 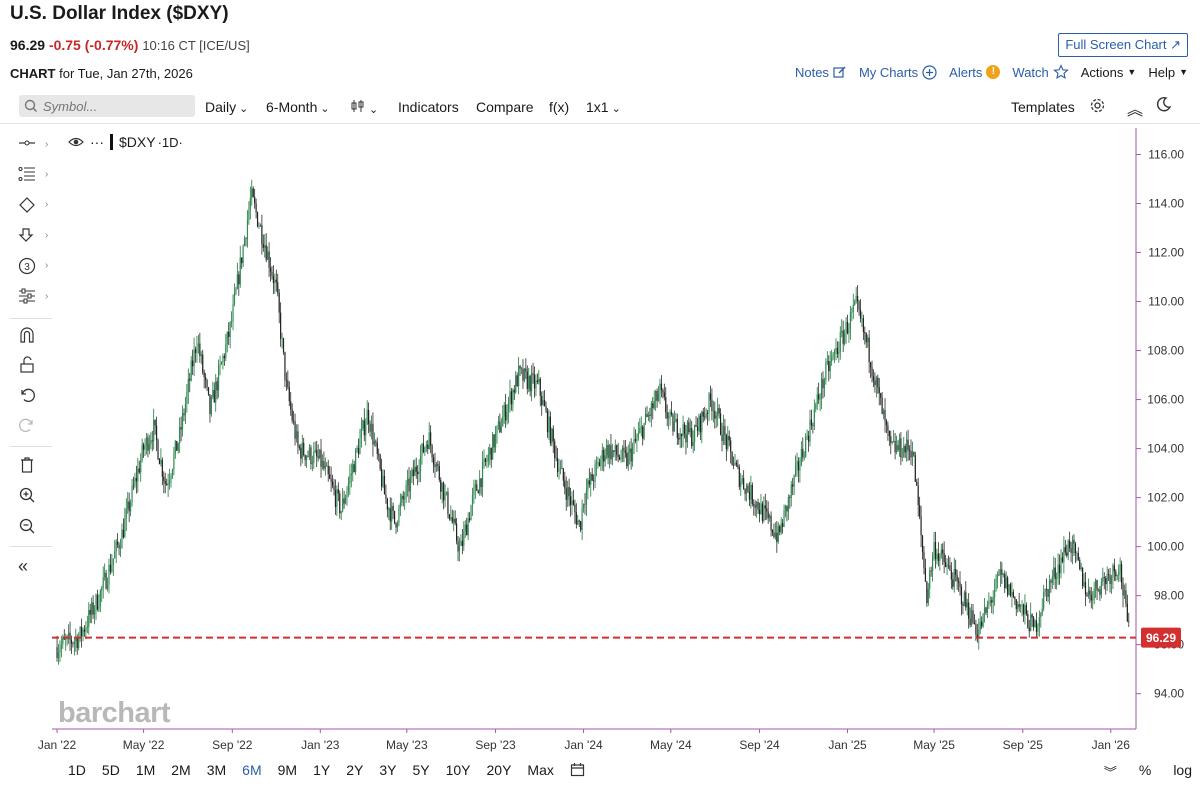 I want to click on alerts-link: Alerts !, so click(x=975, y=72).